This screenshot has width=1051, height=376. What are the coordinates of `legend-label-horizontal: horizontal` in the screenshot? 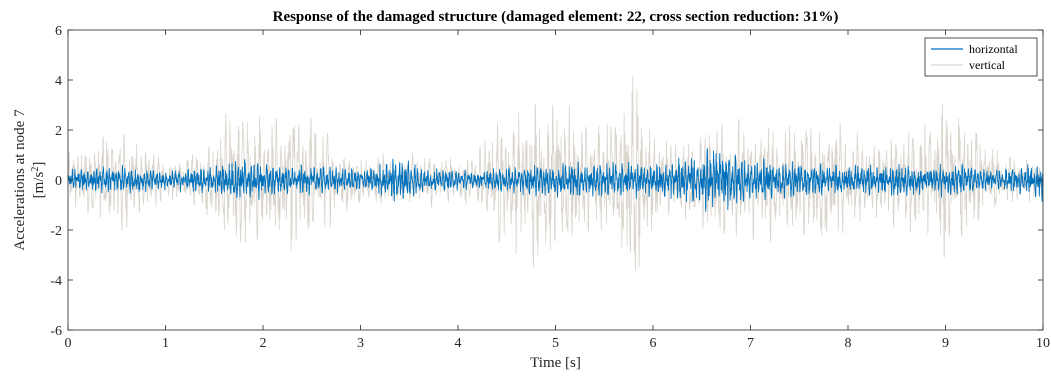 It's located at (993, 49).